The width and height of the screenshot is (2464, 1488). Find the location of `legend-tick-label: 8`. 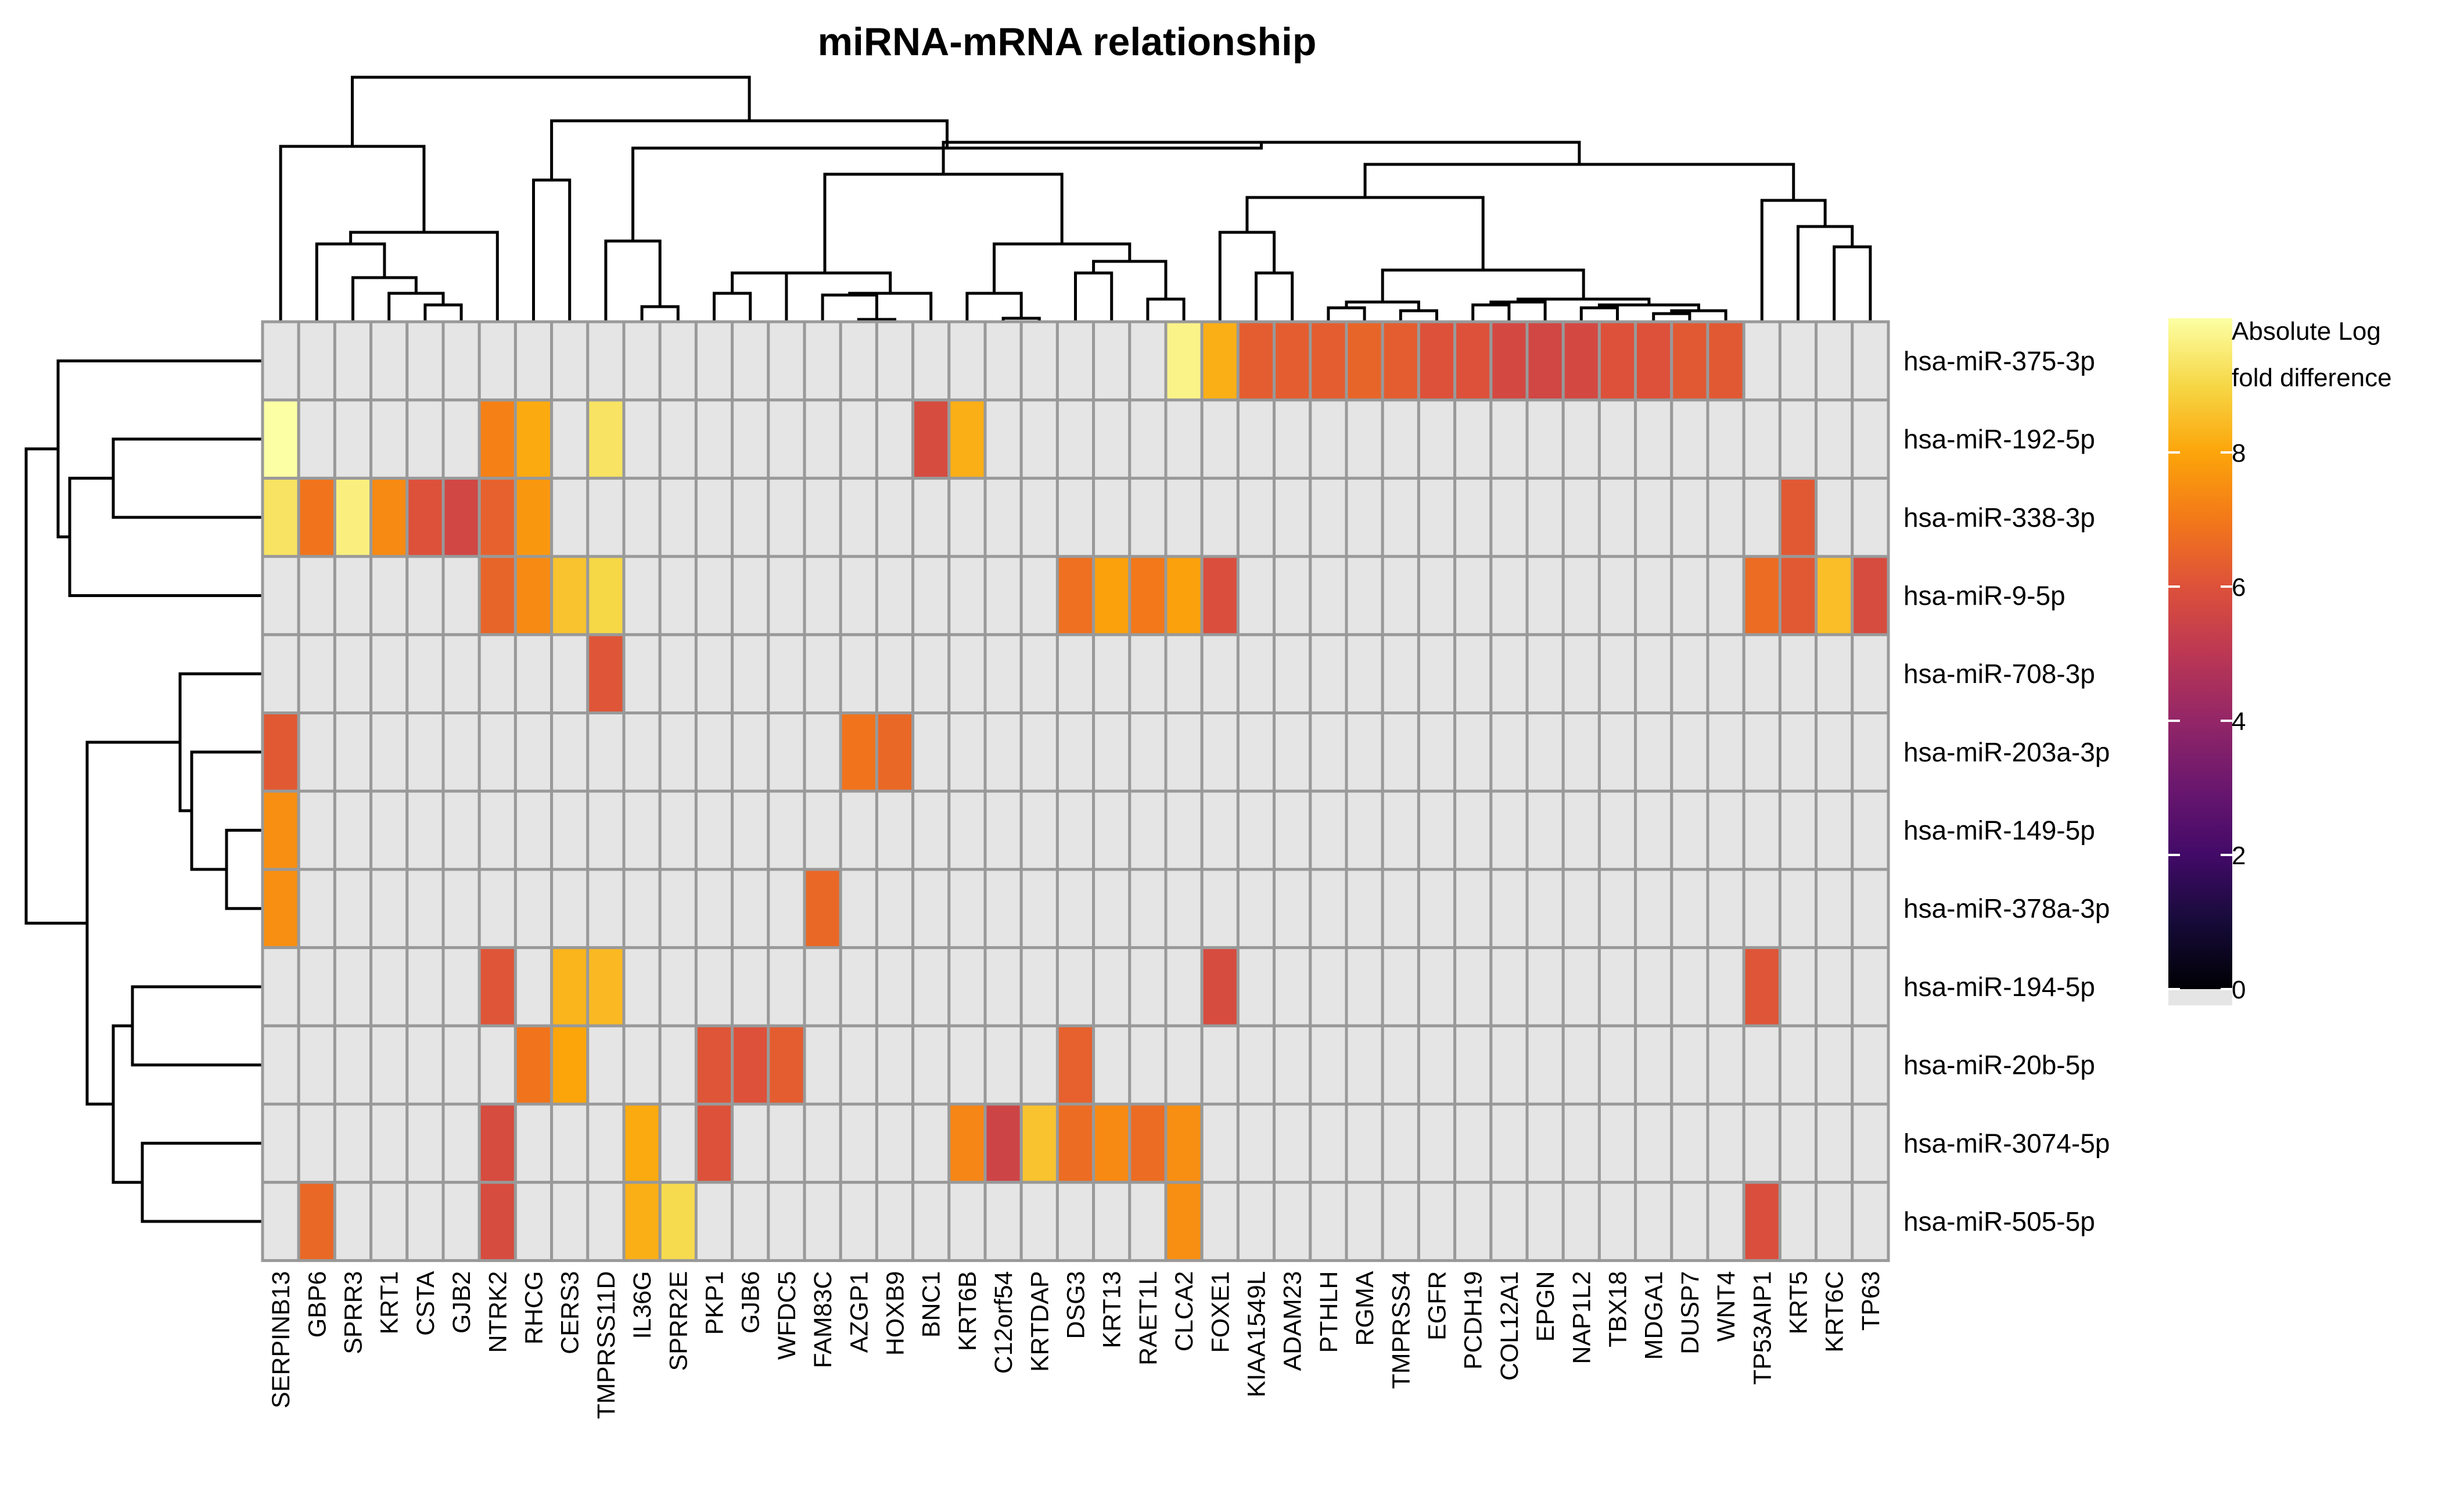

legend-tick-label: 8 is located at coordinates (2239, 453).